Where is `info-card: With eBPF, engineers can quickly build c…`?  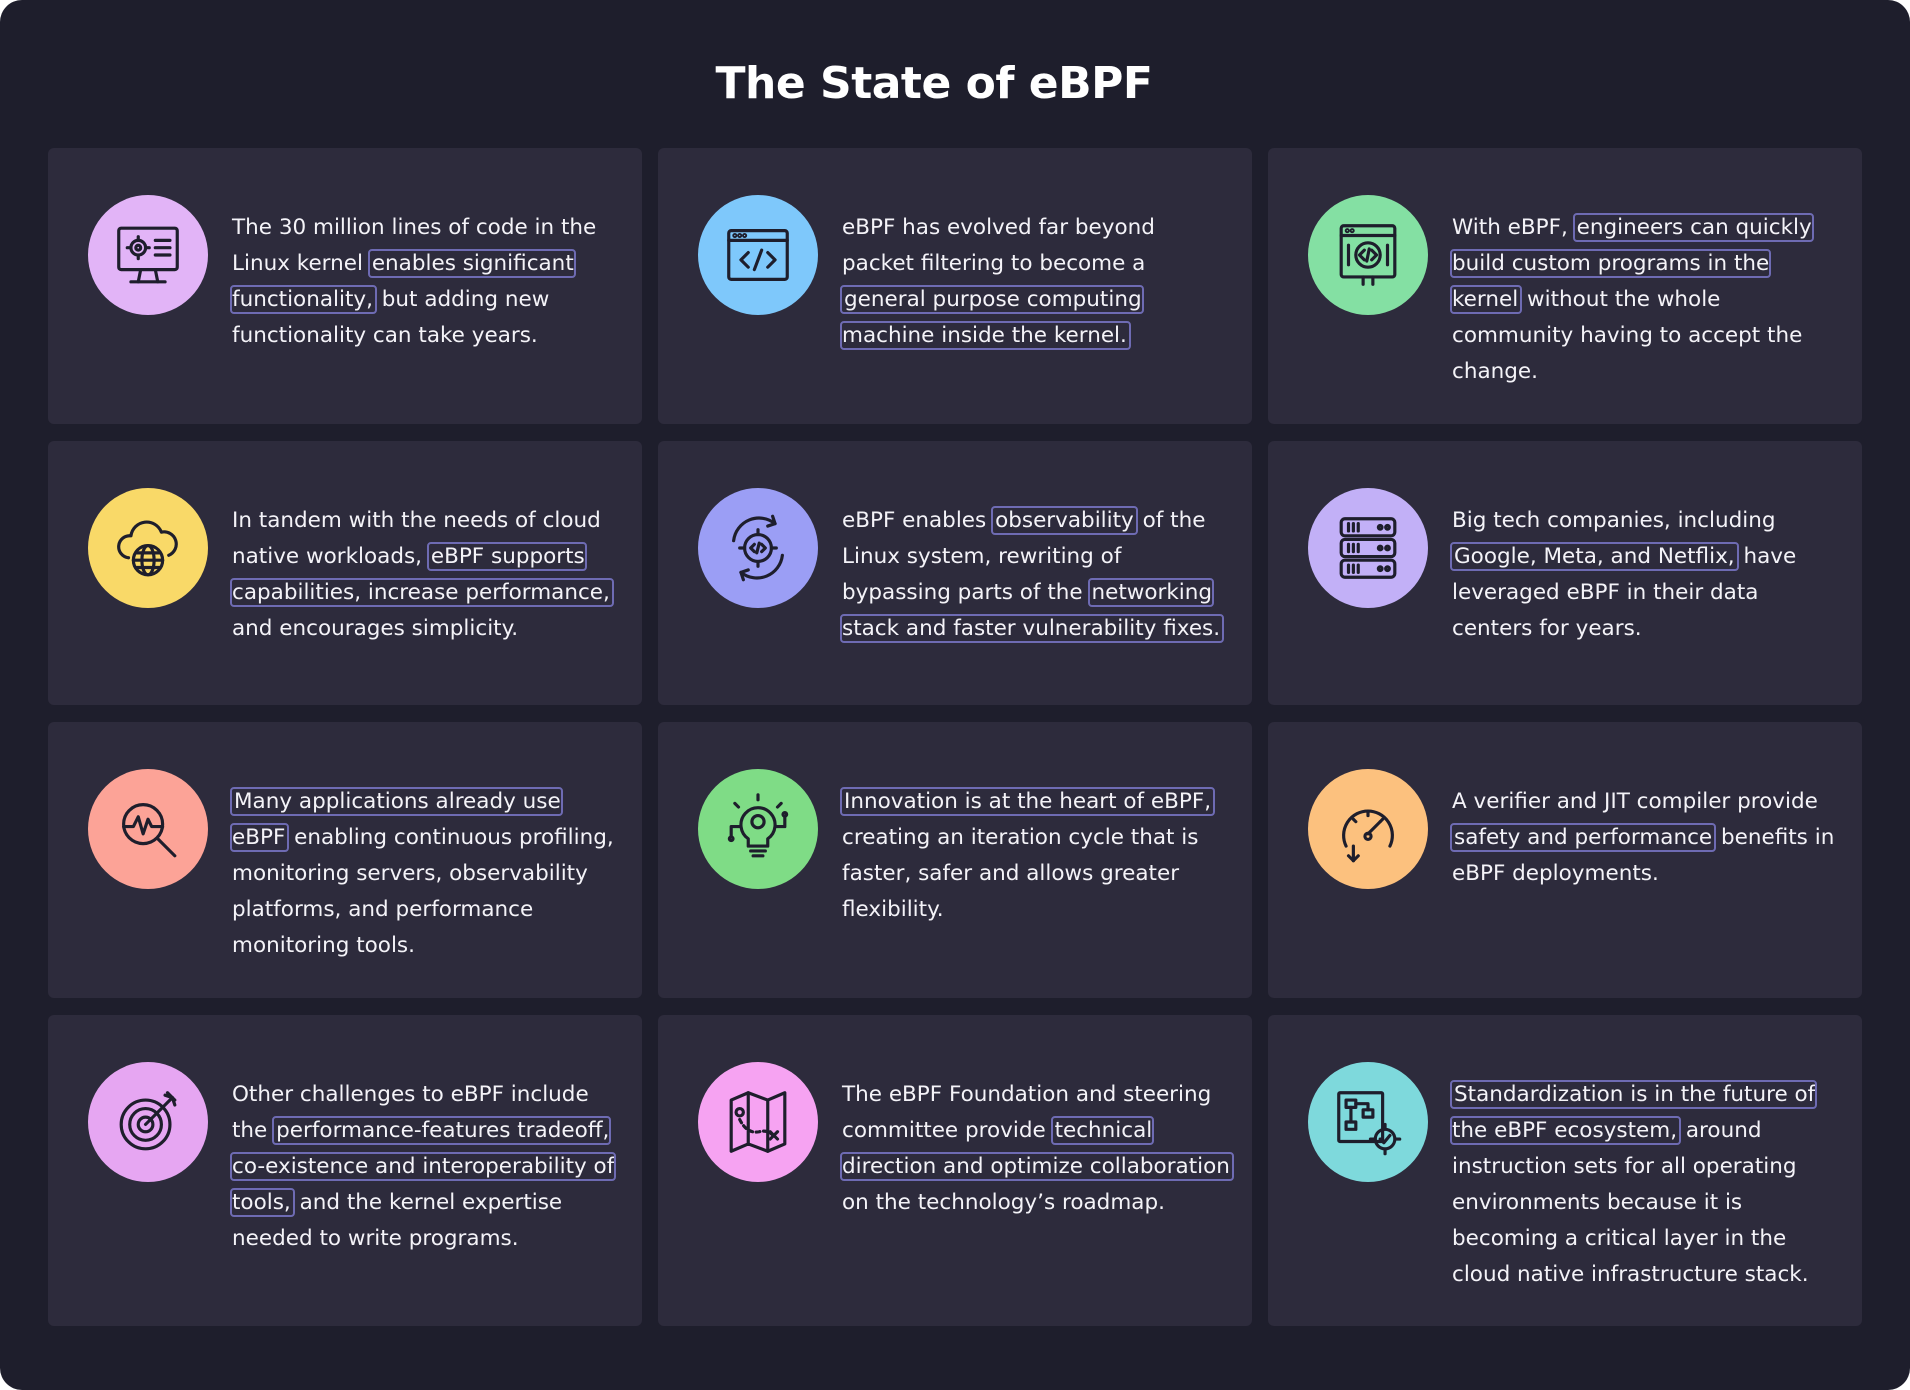
info-card: With eBPF, engineers can quickly build c… is located at coordinates (1565, 286).